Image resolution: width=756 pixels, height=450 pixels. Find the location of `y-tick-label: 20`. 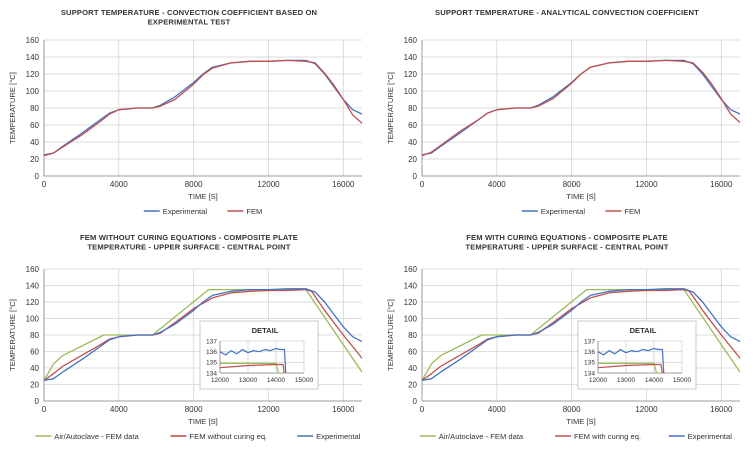

y-tick-label: 20 is located at coordinates (34, 159).